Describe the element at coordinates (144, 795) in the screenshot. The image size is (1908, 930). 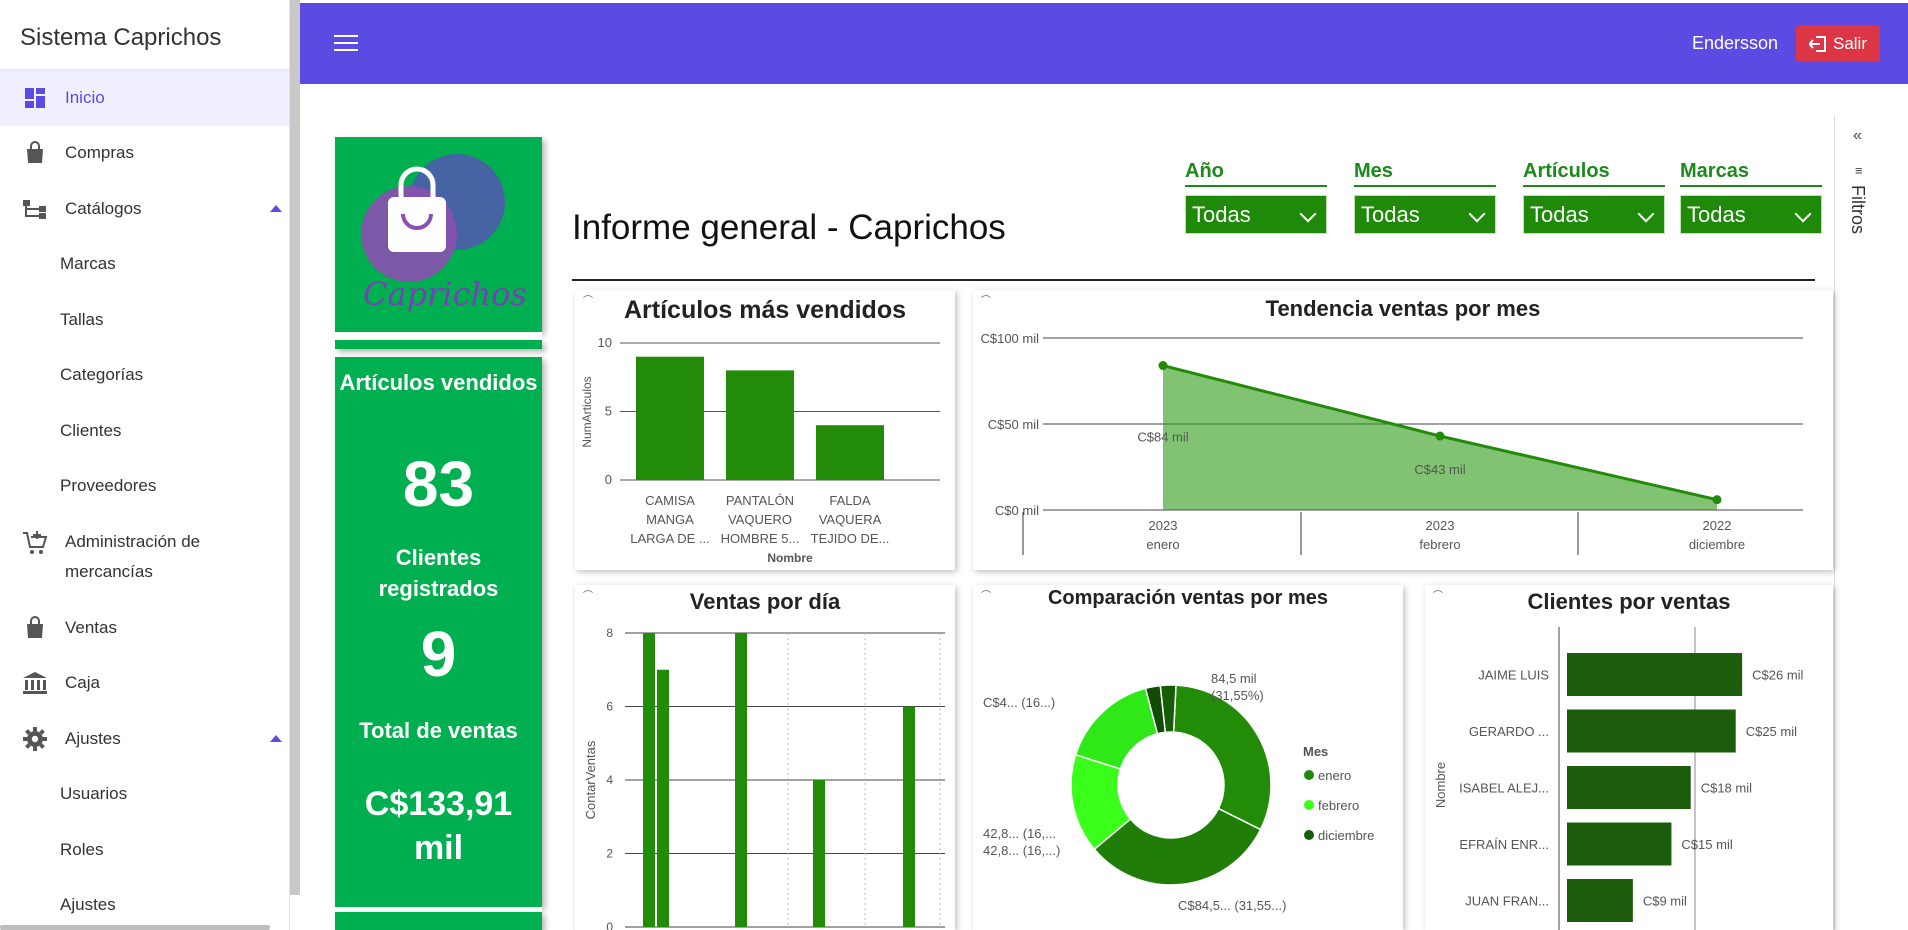
I see `sidebar-item-usuarios: Usuarios` at that location.